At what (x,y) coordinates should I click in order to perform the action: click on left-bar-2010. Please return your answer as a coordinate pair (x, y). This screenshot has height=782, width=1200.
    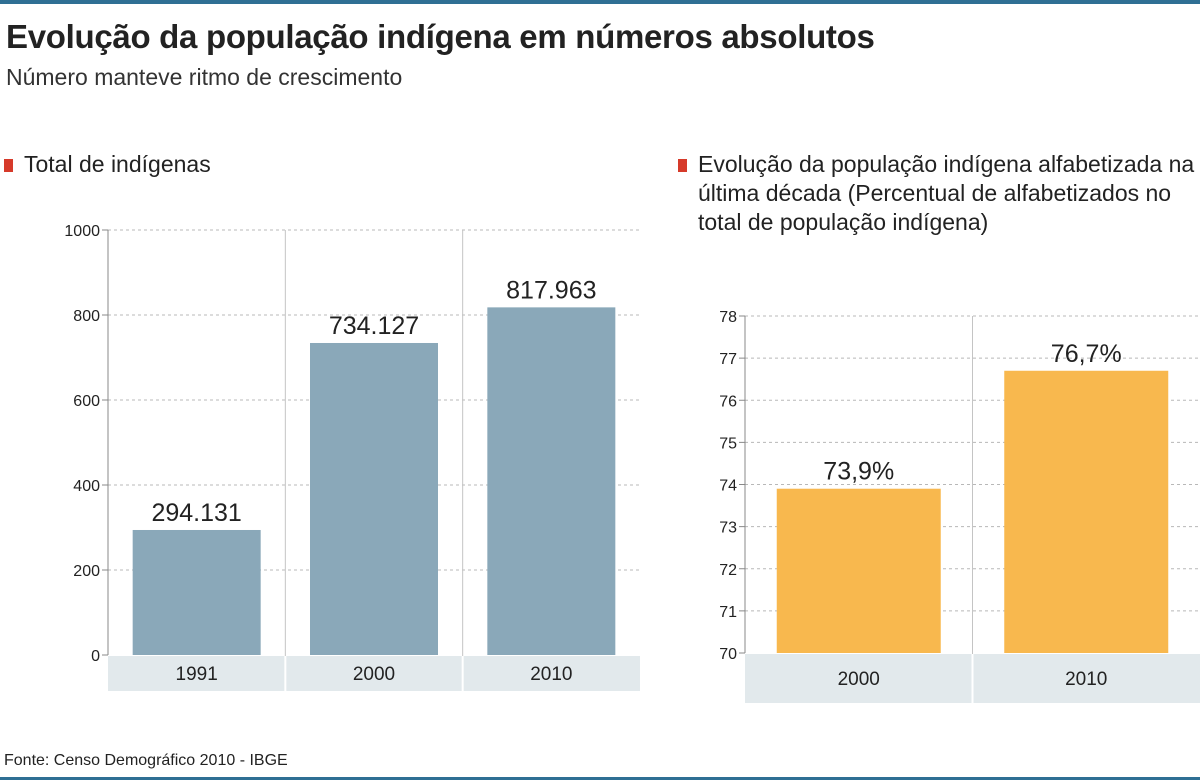
    Looking at the image, I should click on (551, 481).